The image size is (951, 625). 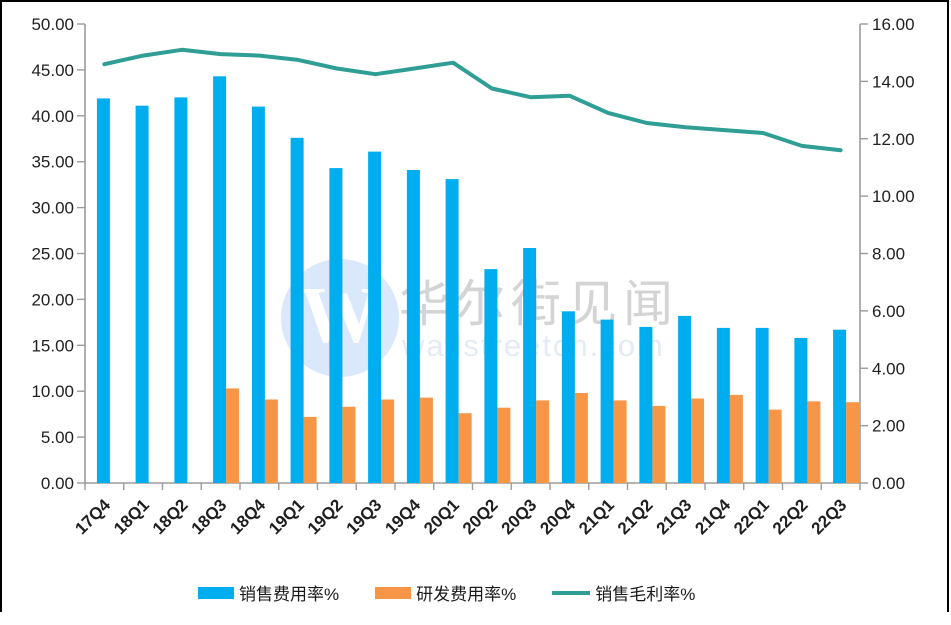 I want to click on right-axis-tick-label: 12.00, so click(x=893, y=139).